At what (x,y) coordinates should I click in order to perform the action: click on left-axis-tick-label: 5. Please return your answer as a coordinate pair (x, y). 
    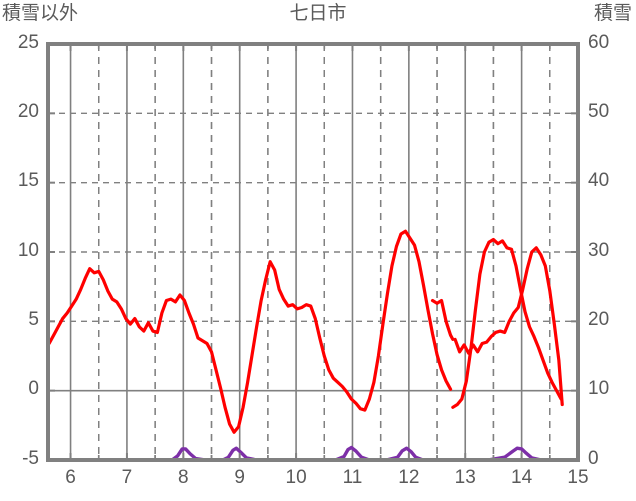
    Looking at the image, I should click on (33, 319).